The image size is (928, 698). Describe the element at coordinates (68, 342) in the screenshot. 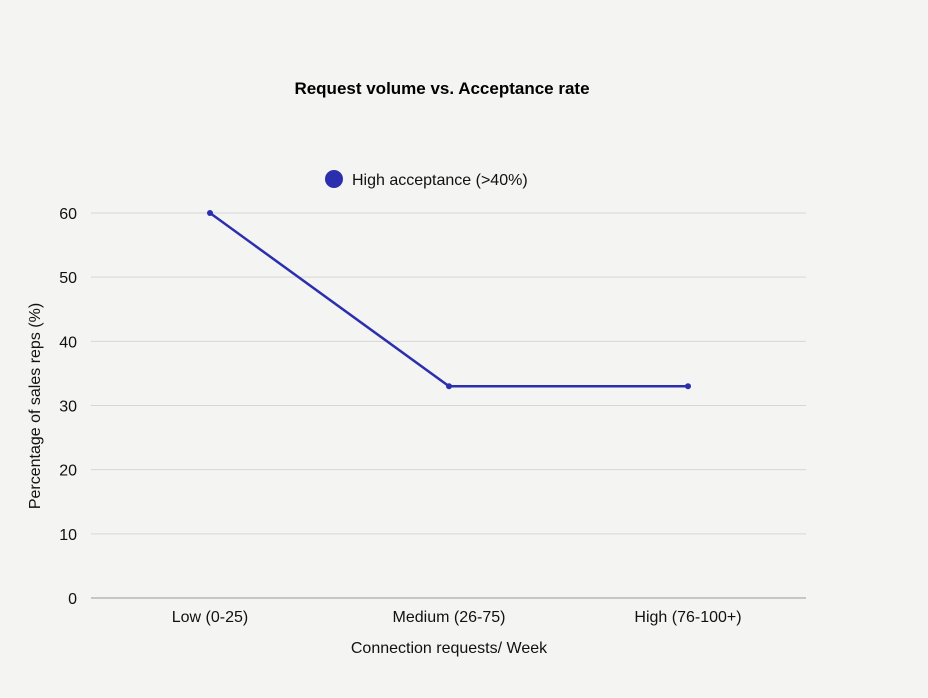

I see `y-tick-label: 40` at that location.